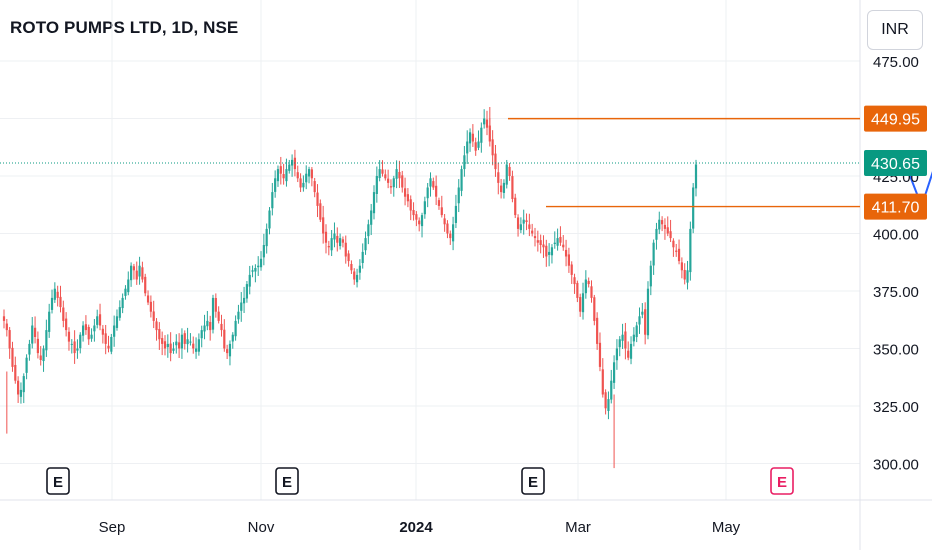 The width and height of the screenshot is (932, 550). Describe the element at coordinates (261, 527) in the screenshot. I see `x-tick-label: Nov` at that location.